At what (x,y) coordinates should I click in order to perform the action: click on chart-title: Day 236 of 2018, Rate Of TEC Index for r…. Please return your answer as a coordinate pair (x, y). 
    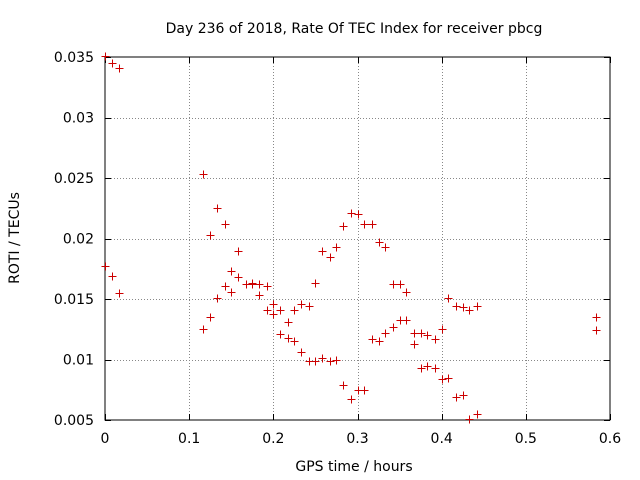
    Looking at the image, I should click on (354, 29).